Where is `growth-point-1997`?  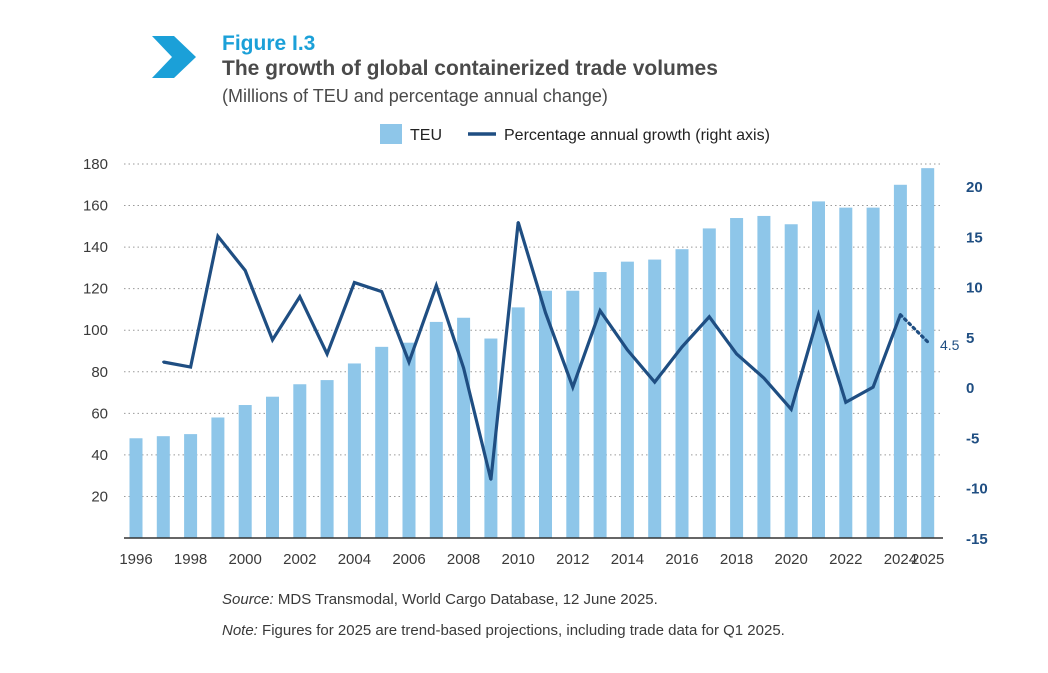
growth-point-1997 is located at coordinates (163, 362).